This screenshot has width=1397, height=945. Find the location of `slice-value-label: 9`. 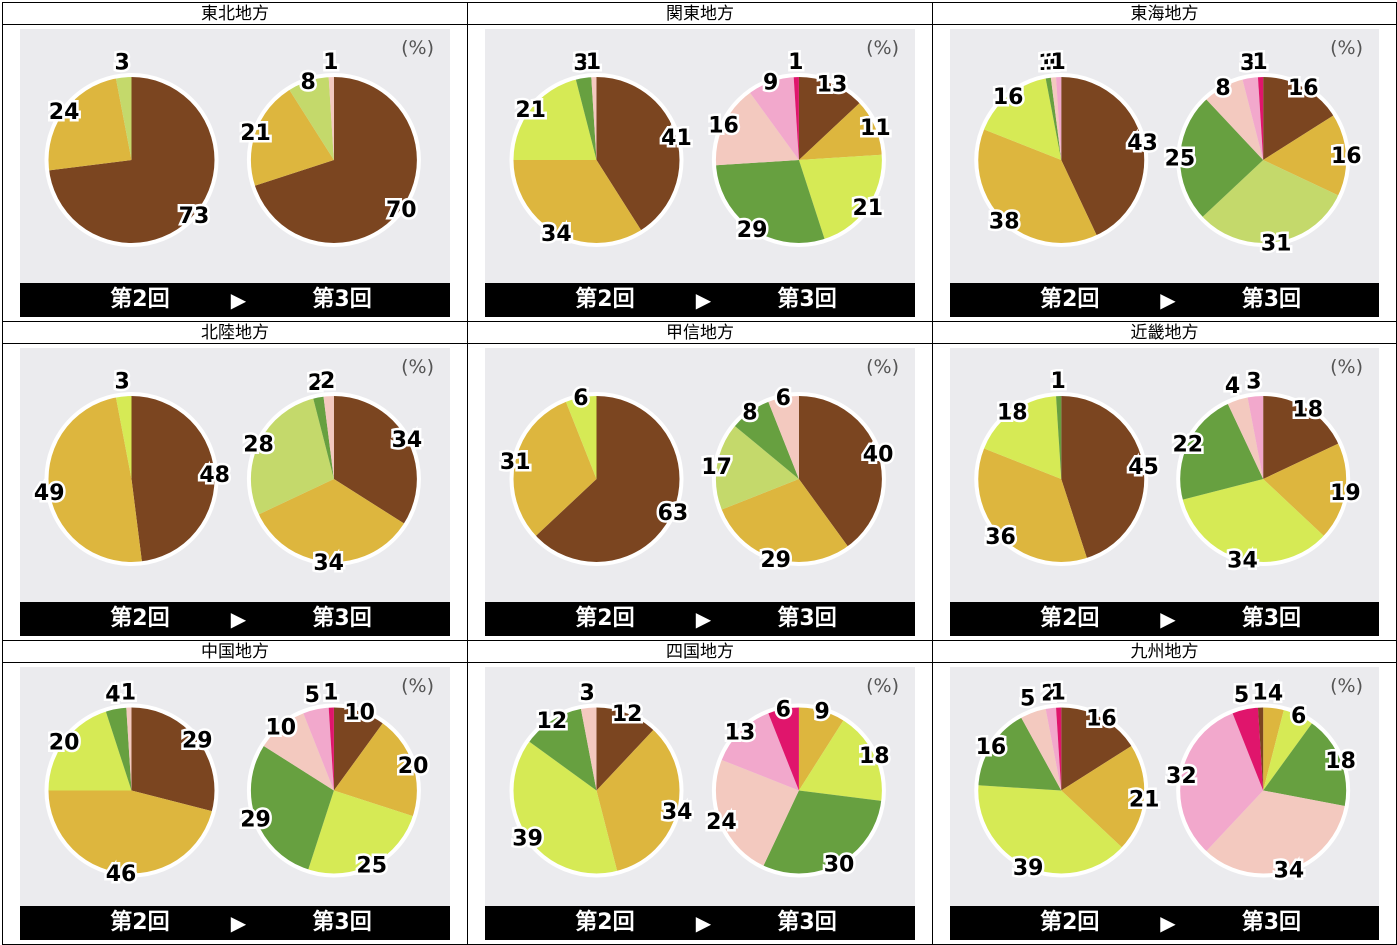

slice-value-label: 9 is located at coordinates (821, 712).